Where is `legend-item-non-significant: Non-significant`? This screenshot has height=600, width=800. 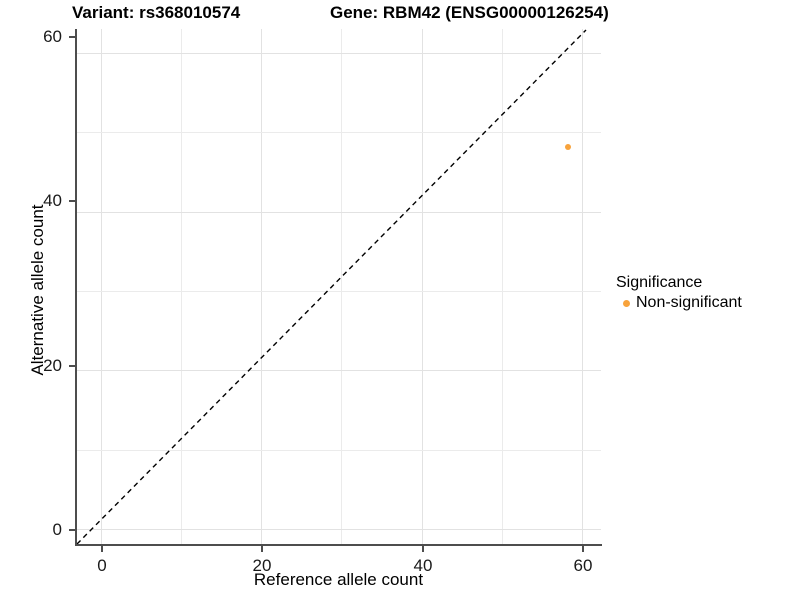 legend-item-non-significant: Non-significant is located at coordinates (679, 303).